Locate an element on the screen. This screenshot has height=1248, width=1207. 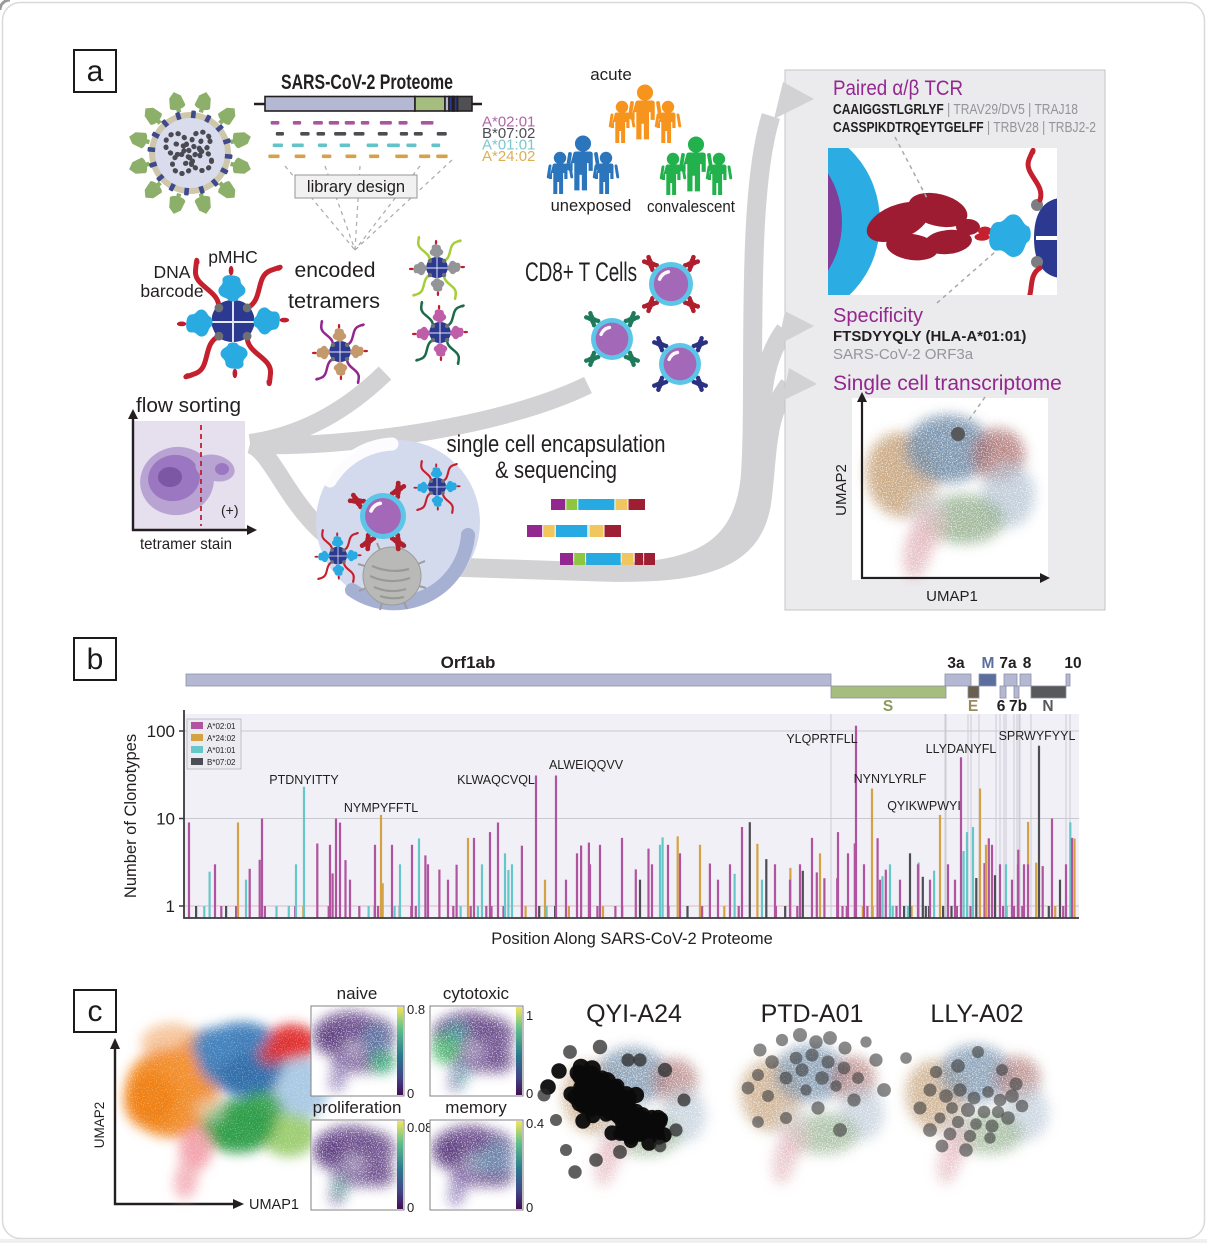
svg-text: 100 is located at coordinates (161, 731).